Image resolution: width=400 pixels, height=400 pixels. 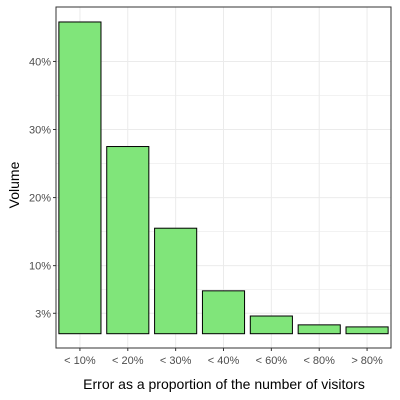 I want to click on y-tick-label: 10%, so click(x=40, y=267).